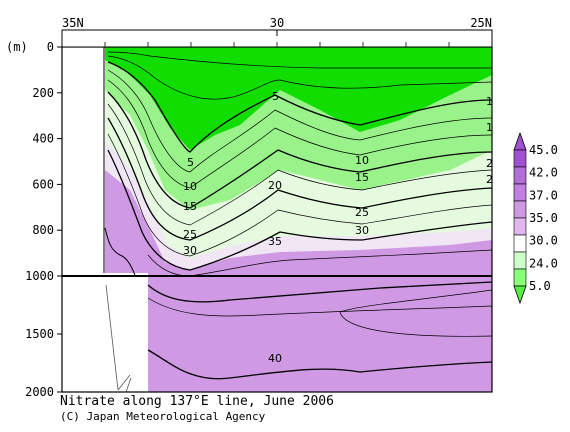 This screenshot has width=570, height=432. Describe the element at coordinates (543, 173) in the screenshot. I see `colorbar-label: 42.0` at that location.